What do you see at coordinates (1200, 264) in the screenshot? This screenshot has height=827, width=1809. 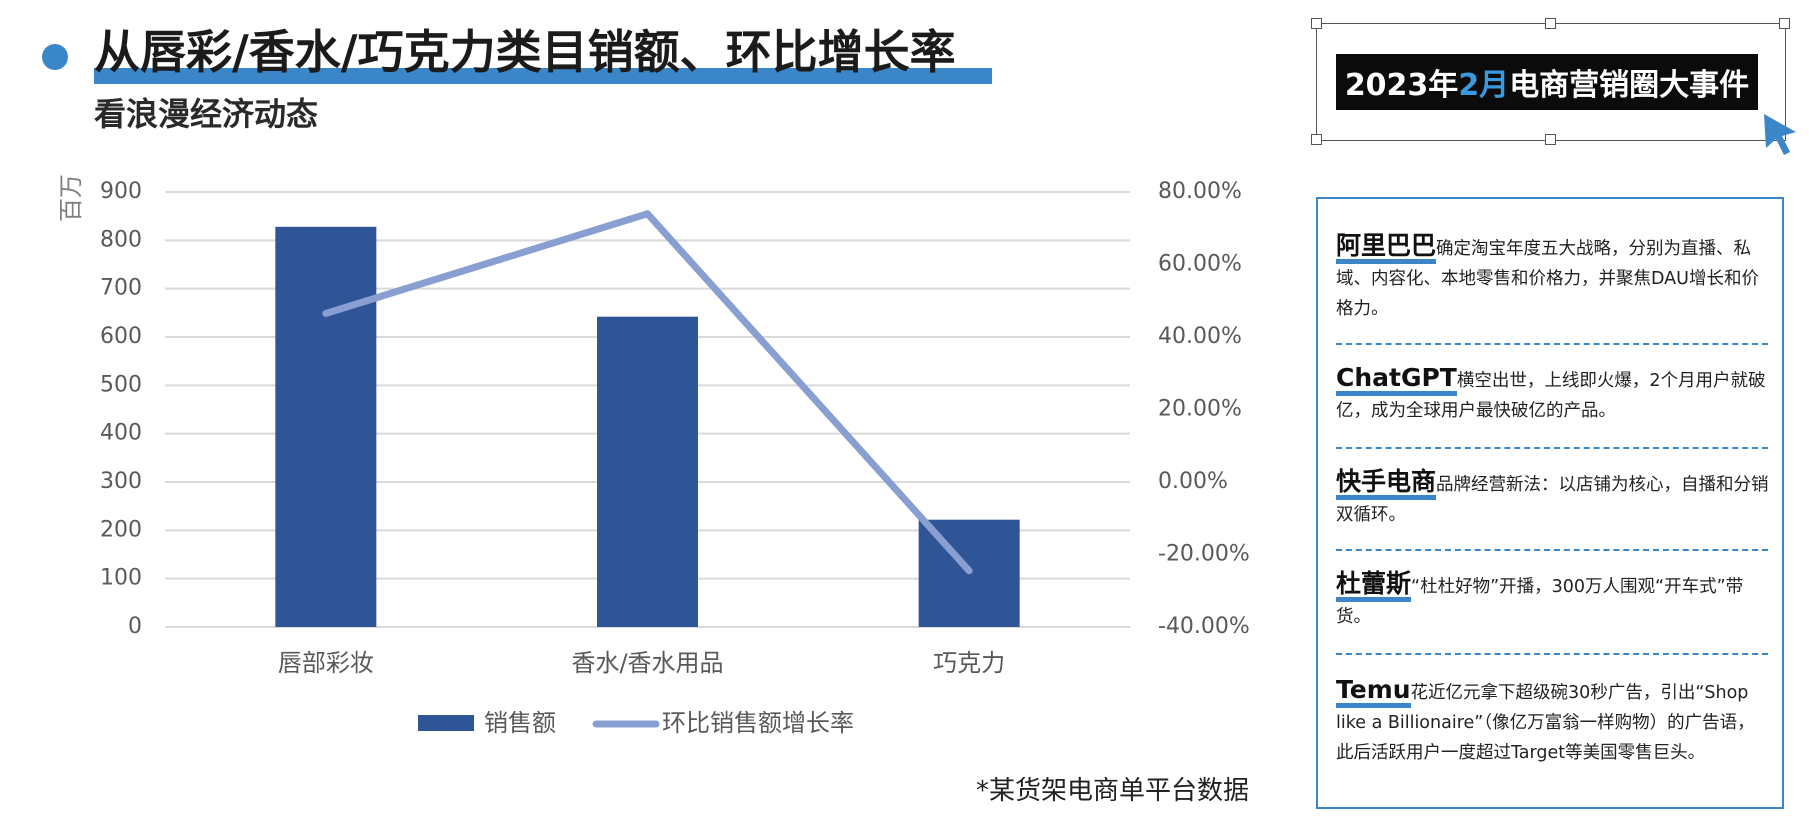 I see `y2-tick-label: 60.00%` at bounding box center [1200, 264].